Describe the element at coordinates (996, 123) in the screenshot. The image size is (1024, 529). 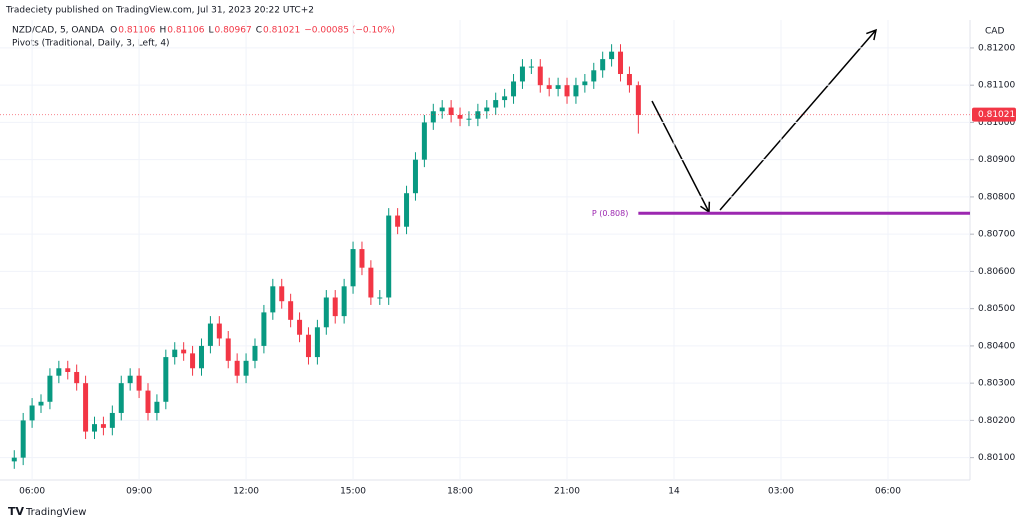
I see `y-tick-label: 0.81000` at that location.